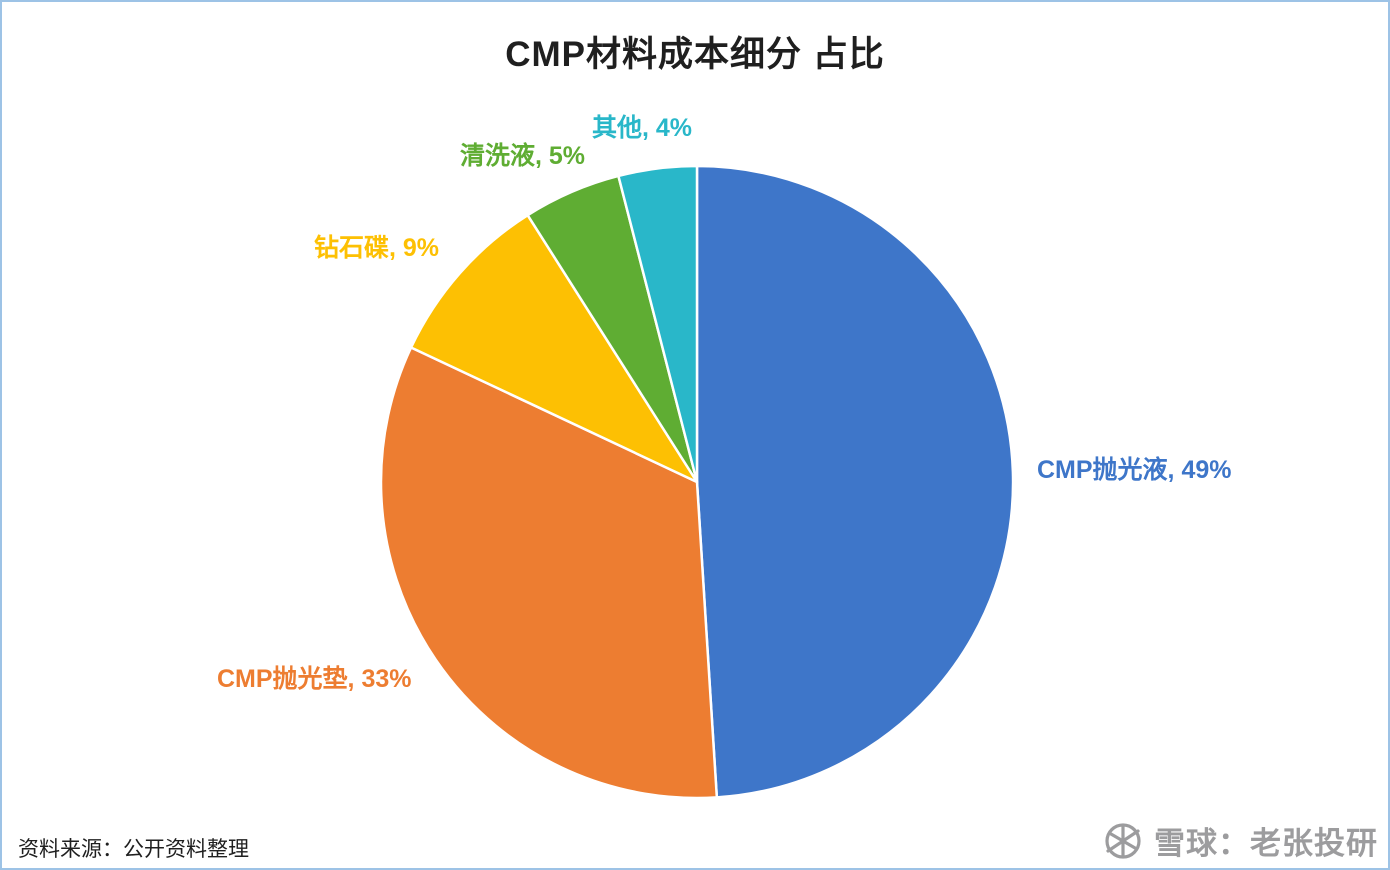 Image resolution: width=1390 pixels, height=870 pixels. What do you see at coordinates (1266, 843) in the screenshot?
I see `watermark-text: 雪球：老张投研` at bounding box center [1266, 843].